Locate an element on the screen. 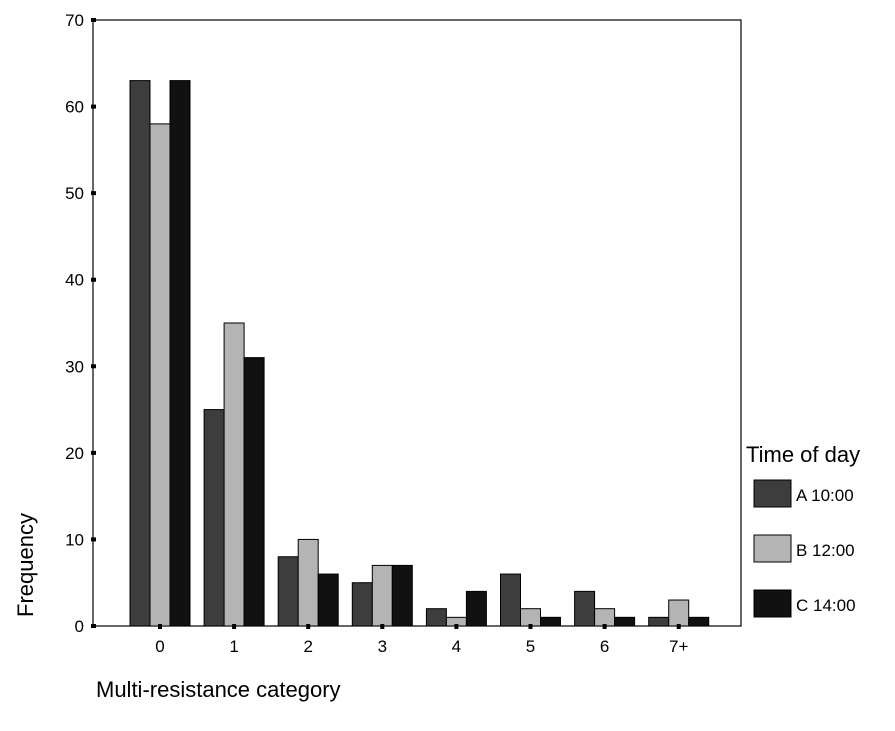 The height and width of the screenshot is (731, 895). x-tick-label: 2 is located at coordinates (307, 646).